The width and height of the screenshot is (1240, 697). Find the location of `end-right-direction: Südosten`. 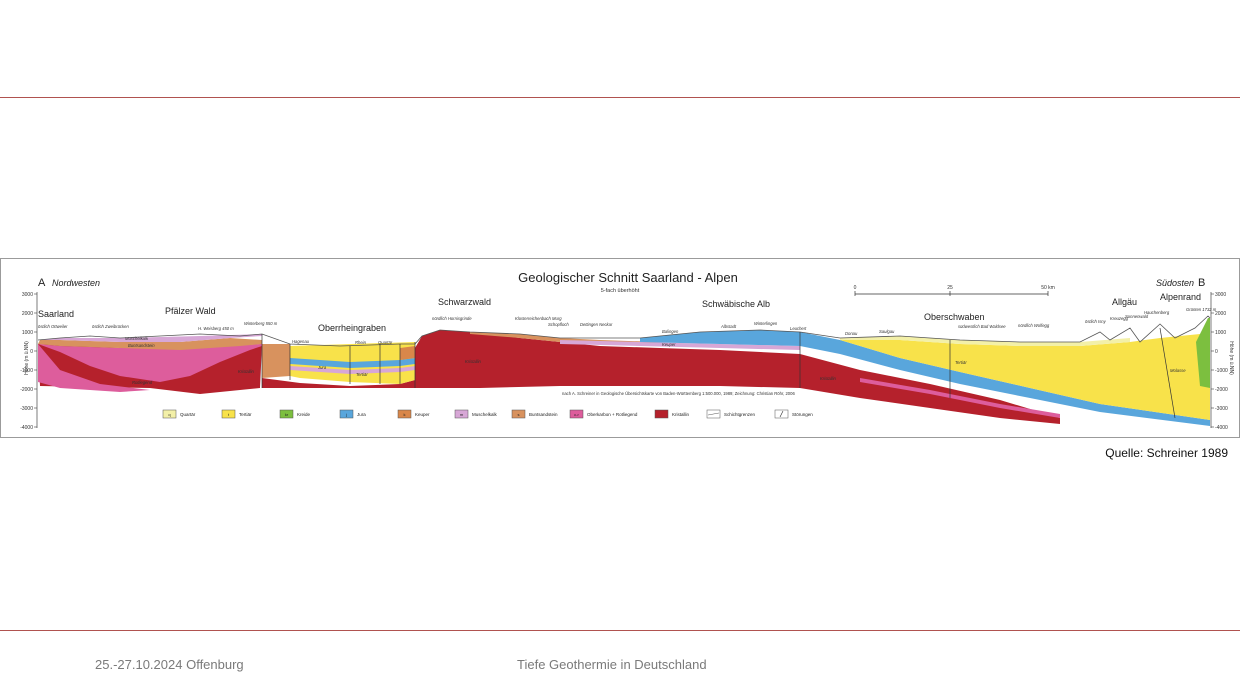

end-right-direction: Südosten is located at coordinates (1175, 283).